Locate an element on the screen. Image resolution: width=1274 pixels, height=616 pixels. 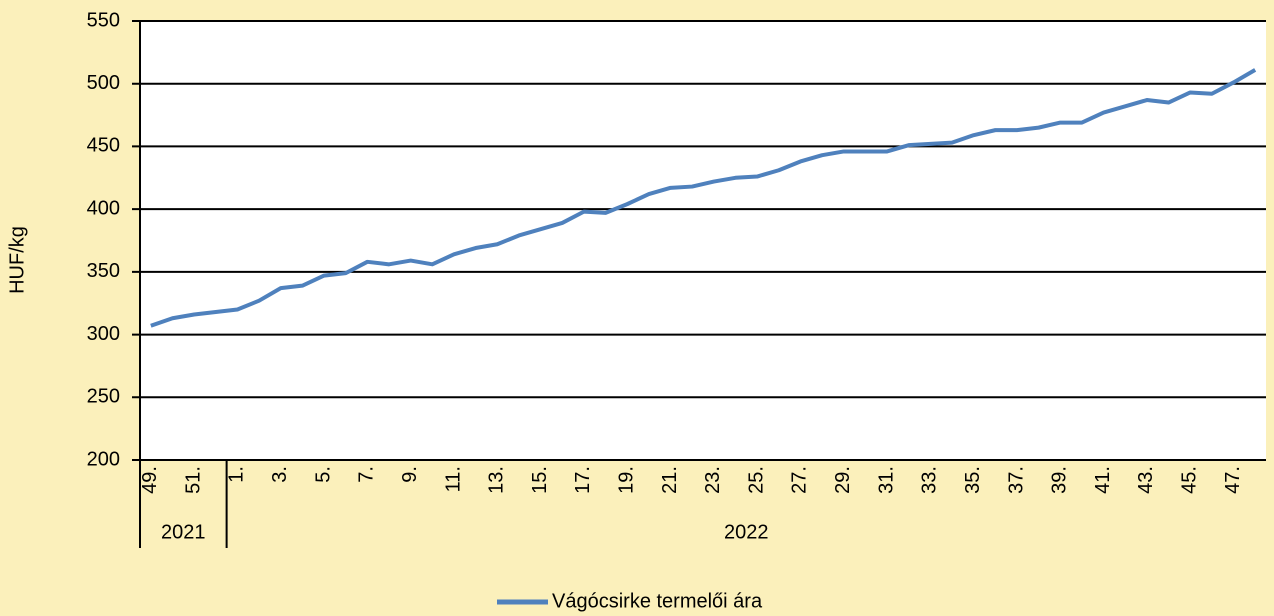
x-tick-label: 7. is located at coordinates (367, 474).